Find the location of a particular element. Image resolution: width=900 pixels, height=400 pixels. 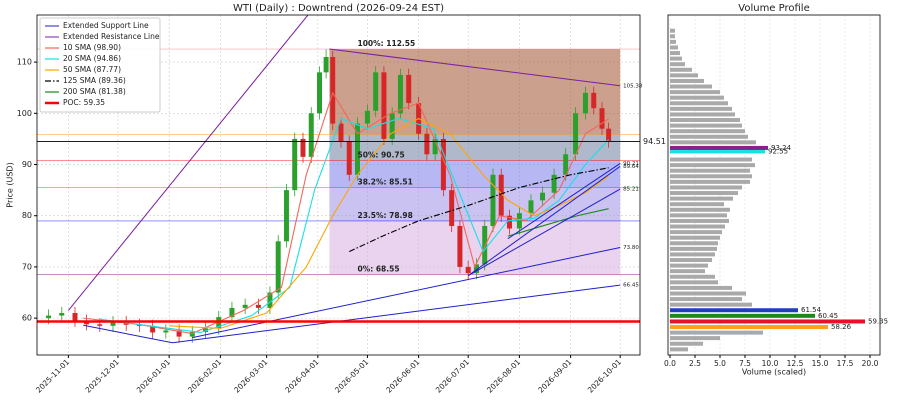

volume-level-label: 93.24 is located at coordinates (781, 148).